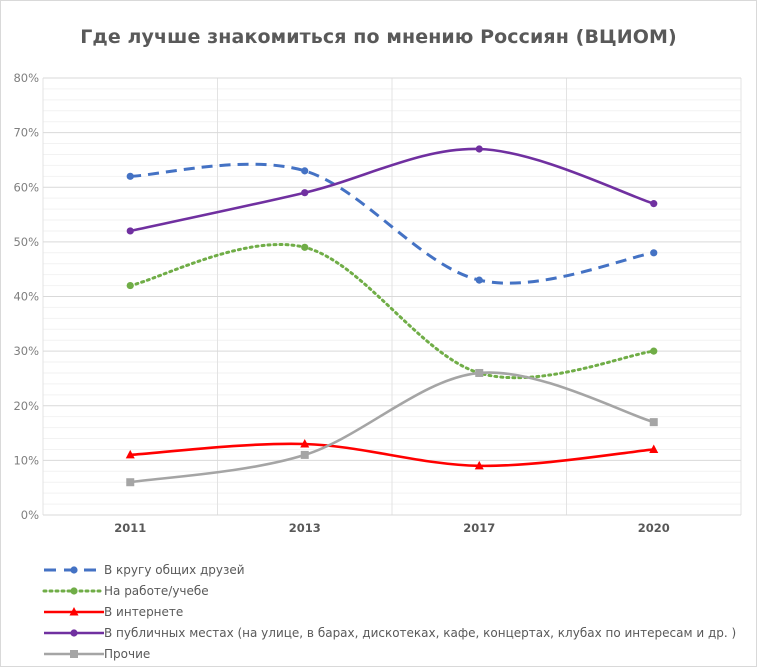 This screenshot has width=757, height=667. Describe the element at coordinates (26, 460) in the screenshot. I see `y-tick-label: 10%` at that location.